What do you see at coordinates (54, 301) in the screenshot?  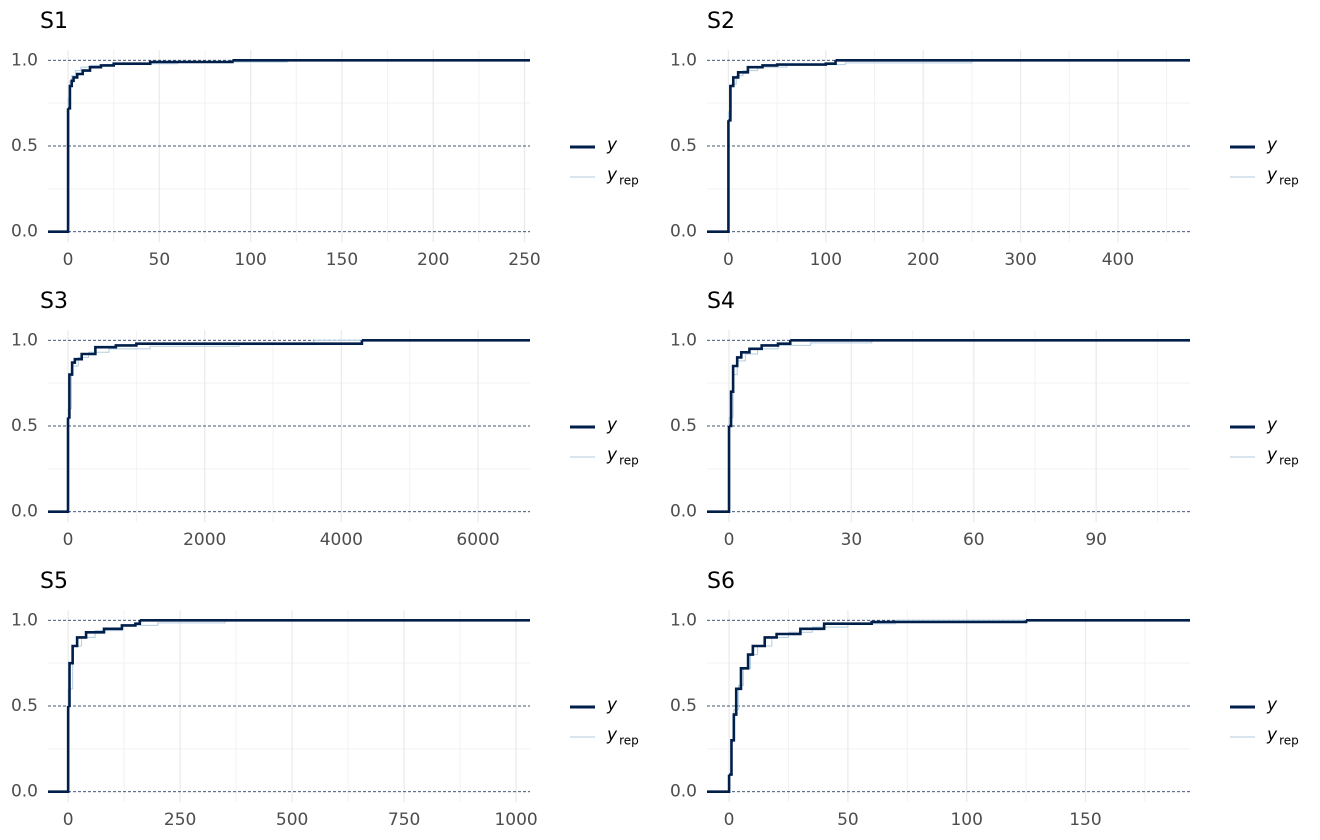 I see `panel-title: S3` at bounding box center [54, 301].